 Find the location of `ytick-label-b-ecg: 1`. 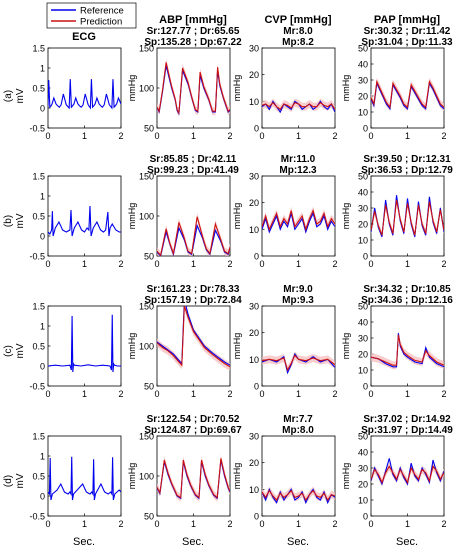

ytick-label-b-ecg: 1 is located at coordinates (42, 197).